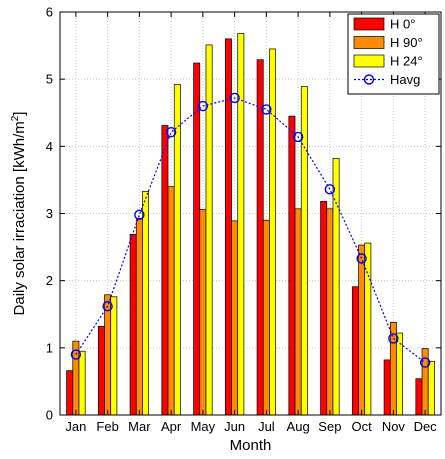 Image resolution: width=445 pixels, height=459 pixels. What do you see at coordinates (139, 426) in the screenshot?
I see `x-tick-label: Mar` at bounding box center [139, 426].